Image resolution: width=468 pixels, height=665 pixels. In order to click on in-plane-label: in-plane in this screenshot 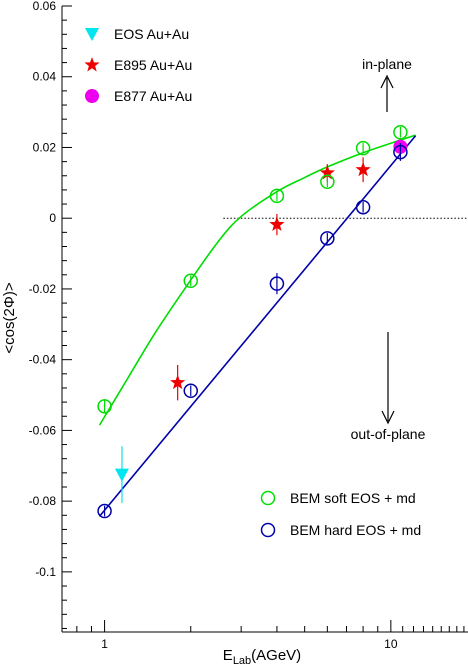, I will do `click(387, 64)`.